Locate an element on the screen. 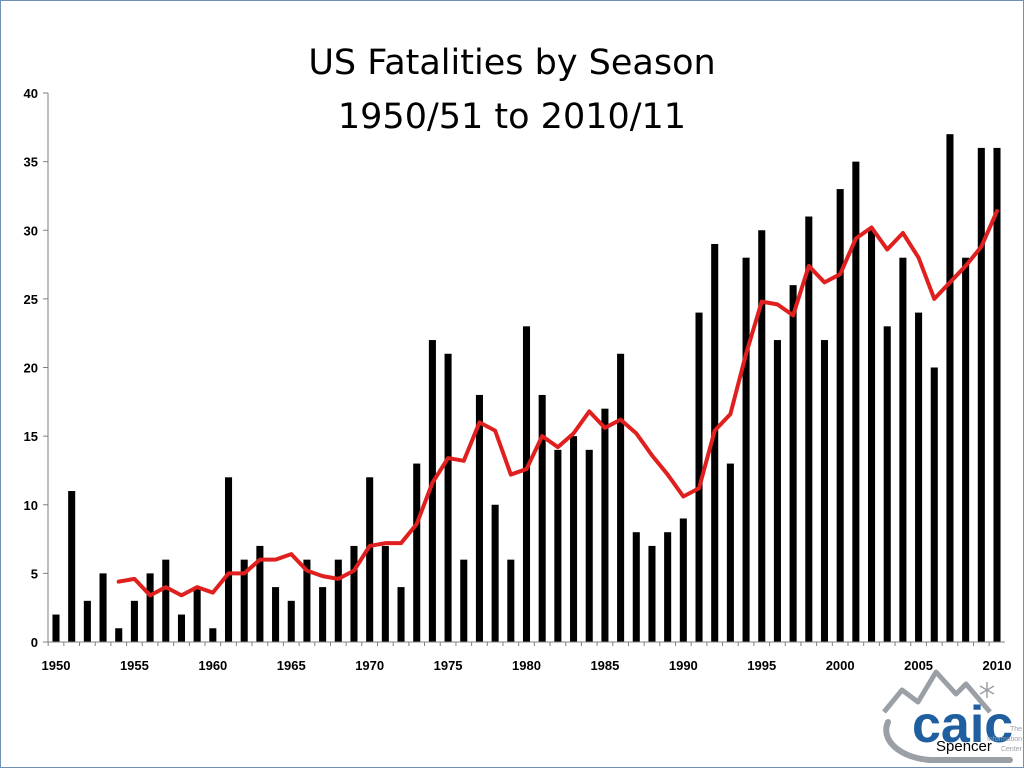 The height and width of the screenshot is (768, 1024). x-tick-label-2005: 2005 is located at coordinates (918, 665).